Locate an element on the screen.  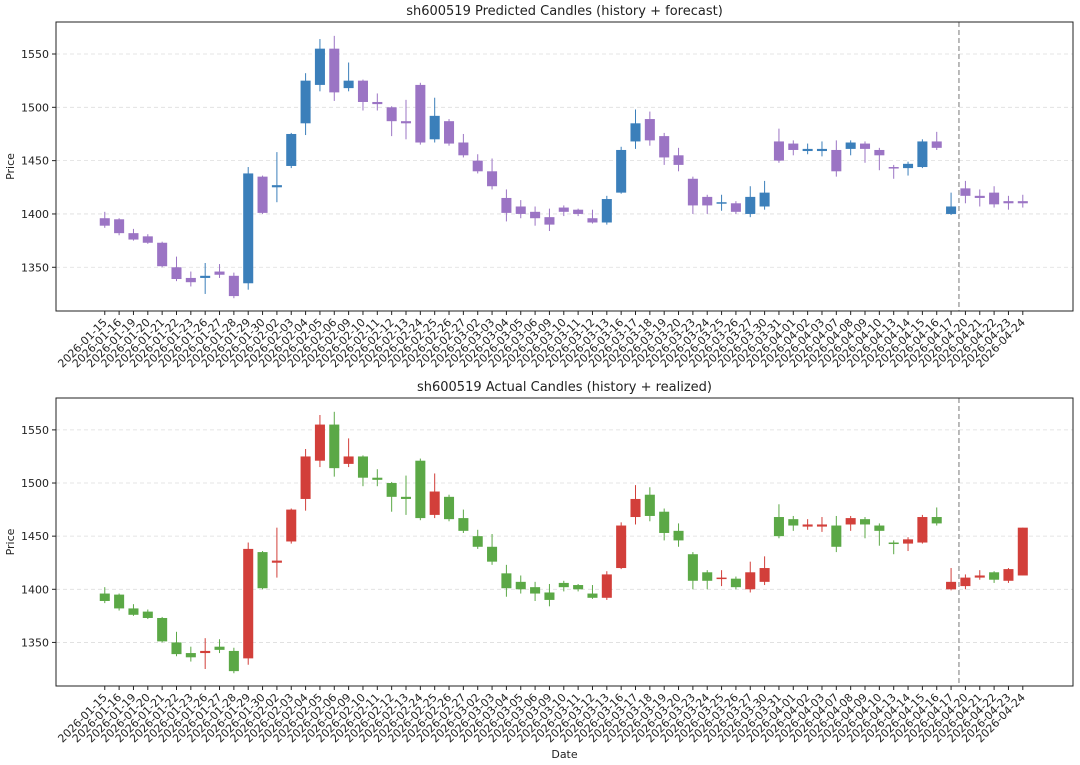
y-axis-label: Price is located at coordinates (10, 541).